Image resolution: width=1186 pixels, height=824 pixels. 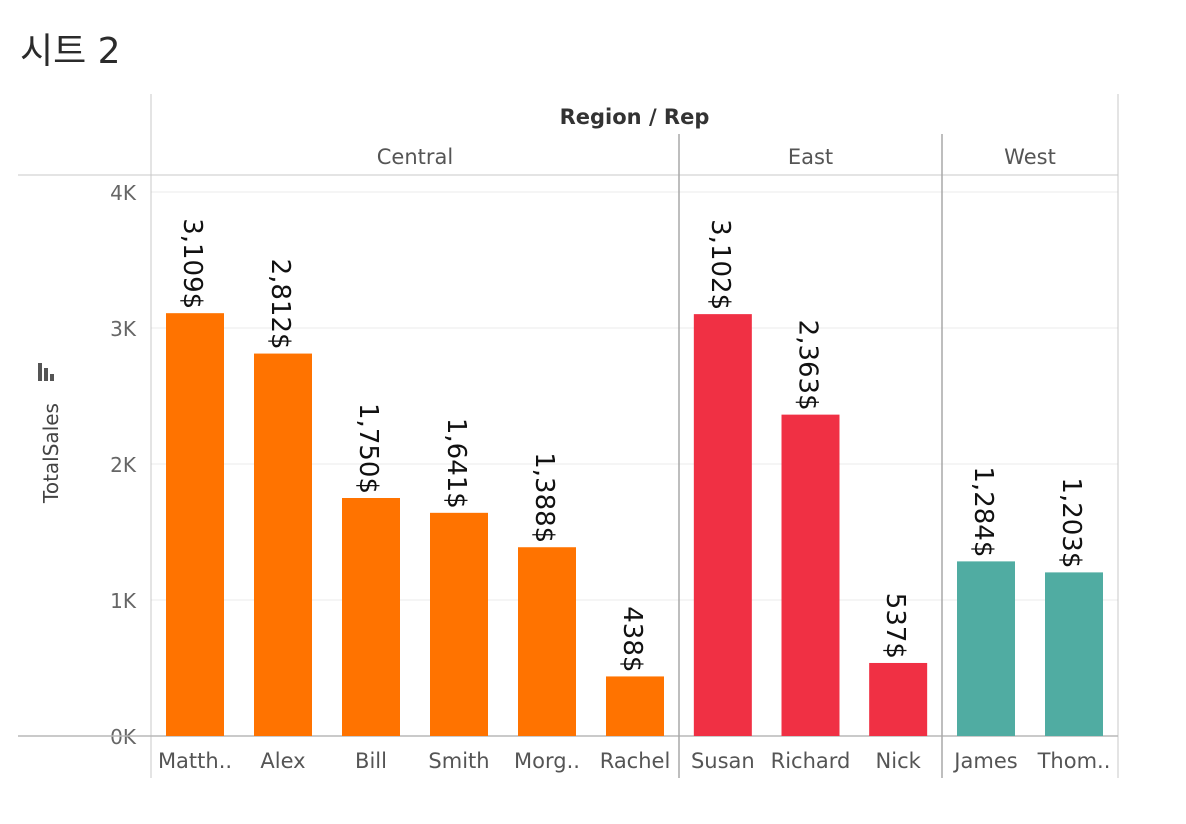 I want to click on column-header-title: Region / Rep, so click(x=635, y=117).